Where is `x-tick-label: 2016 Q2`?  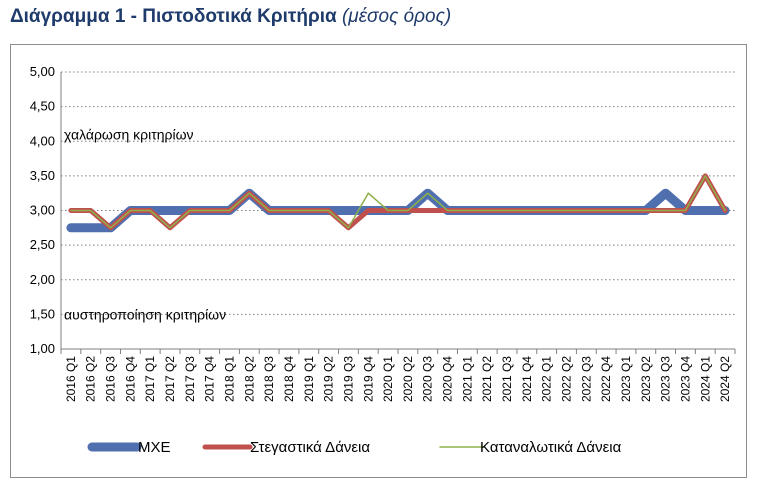 x-tick-label: 2016 Q2 is located at coordinates (91, 379).